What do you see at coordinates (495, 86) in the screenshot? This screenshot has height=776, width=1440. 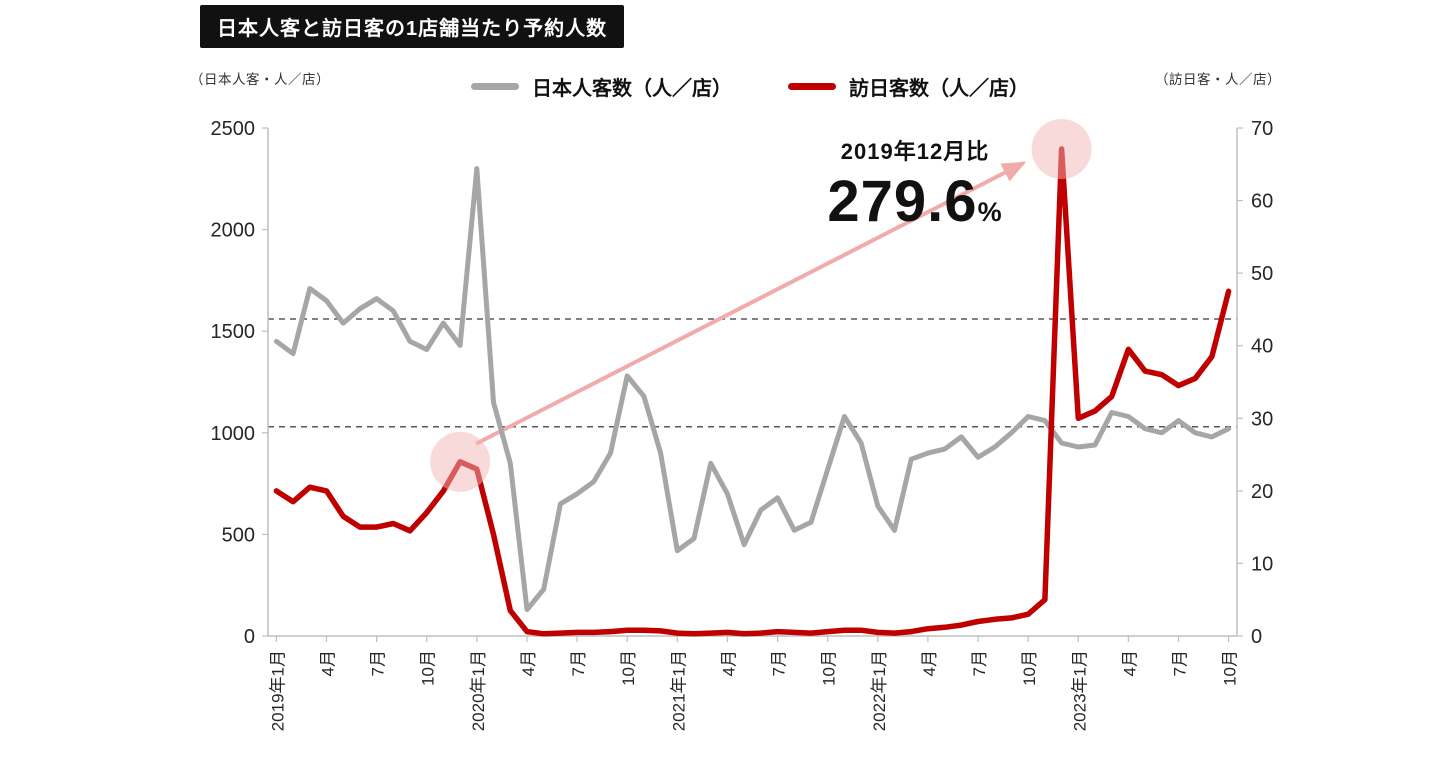 I see `legend-swatch-domestic` at bounding box center [495, 86].